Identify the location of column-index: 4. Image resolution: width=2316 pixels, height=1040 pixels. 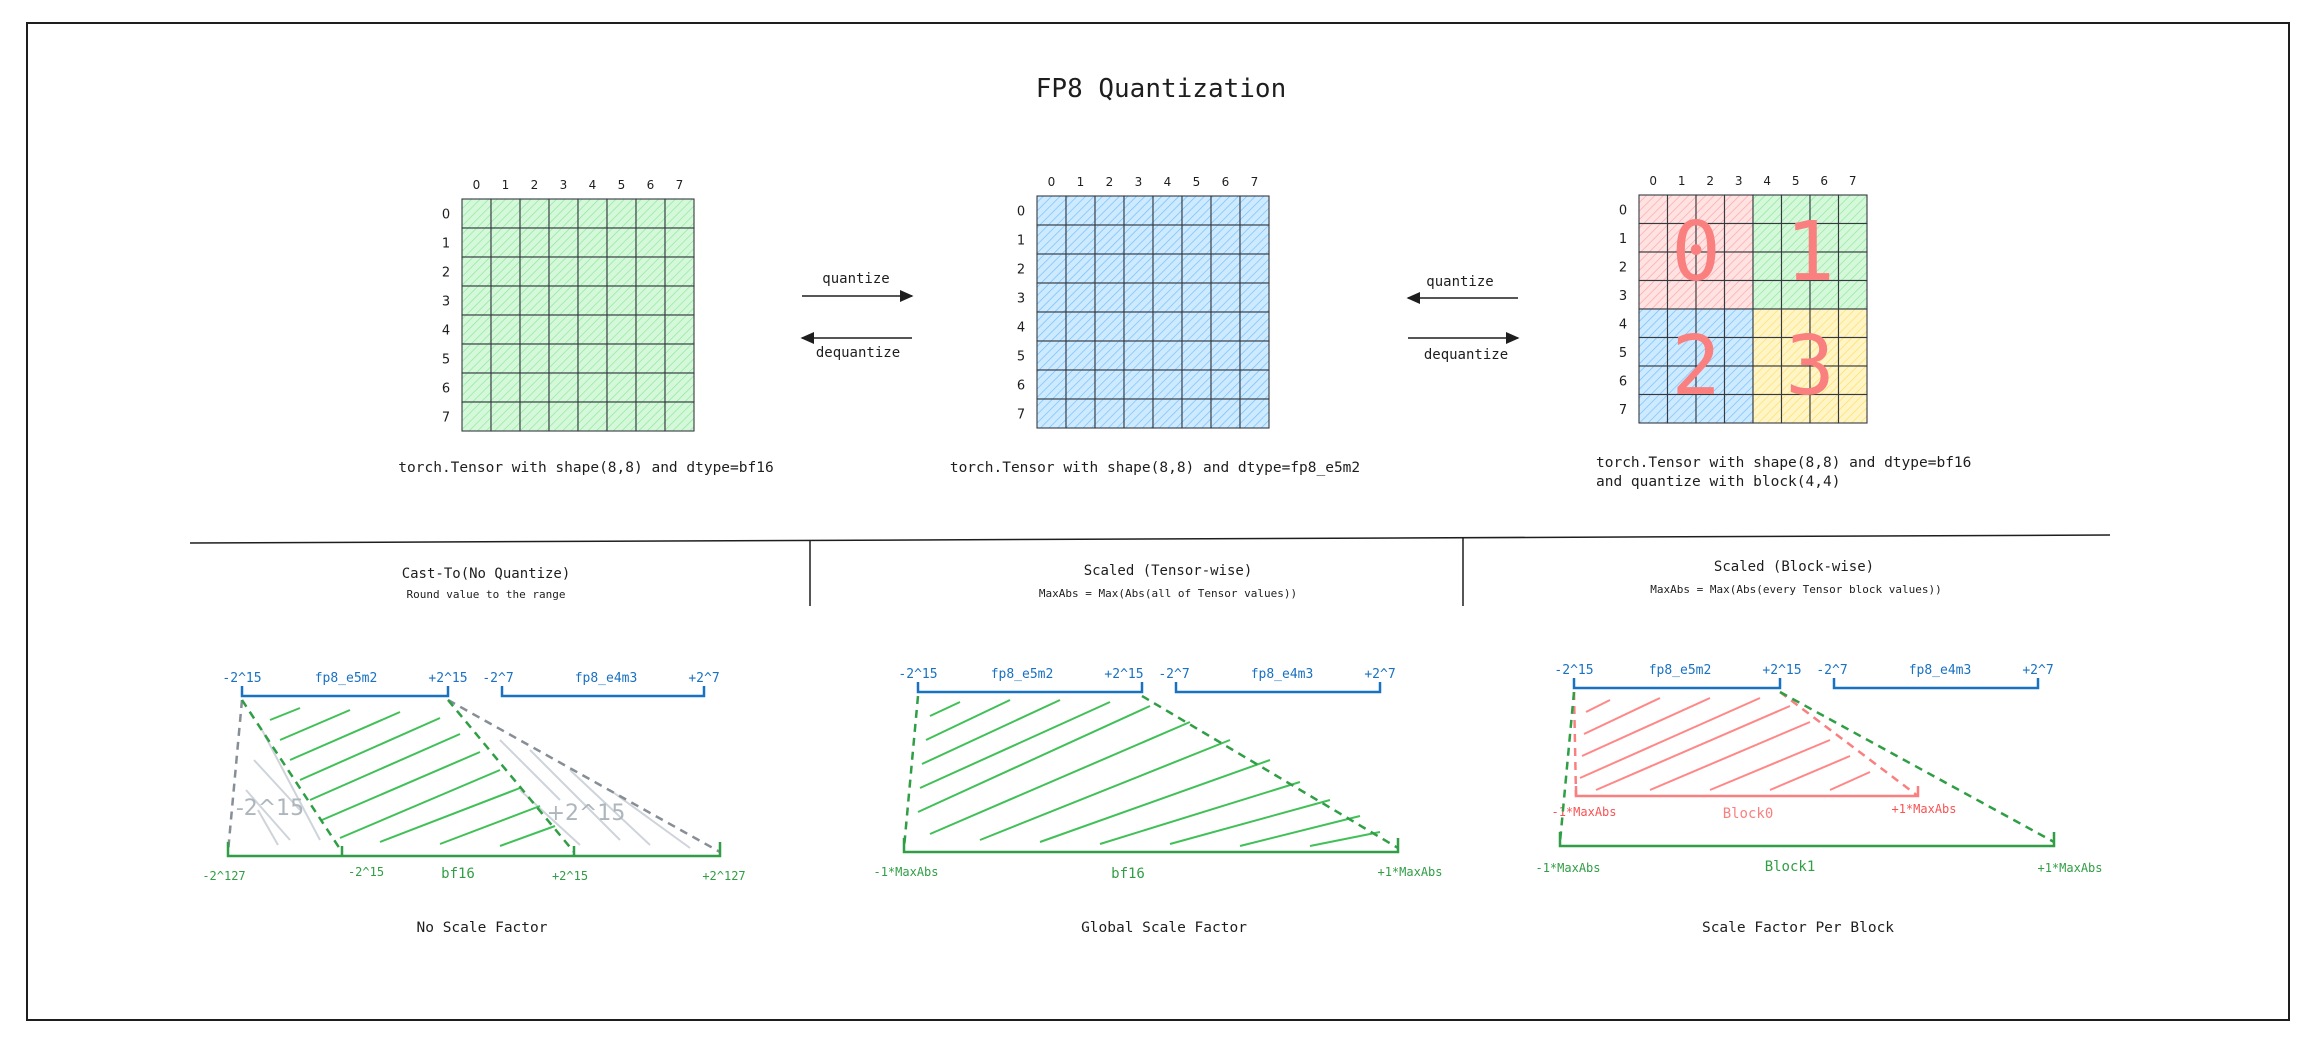
(593, 185).